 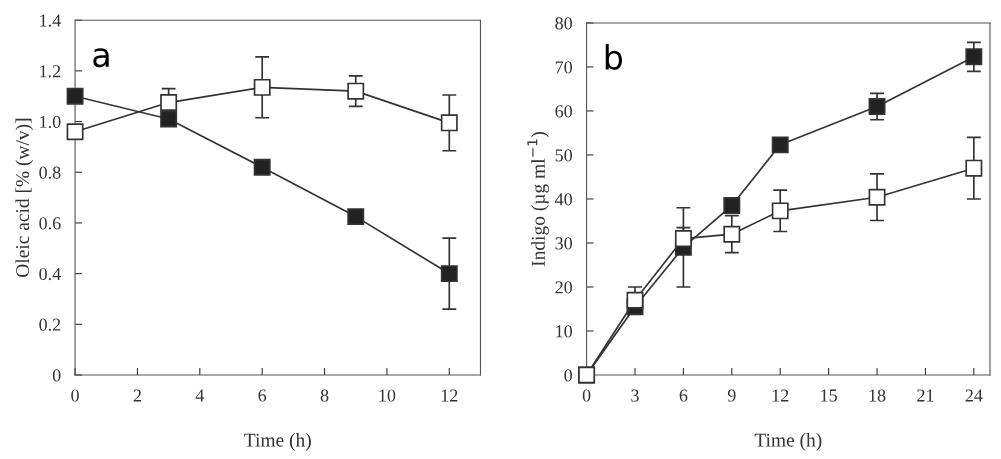 What do you see at coordinates (563, 199) in the screenshot?
I see `y-tick-label: 40` at bounding box center [563, 199].